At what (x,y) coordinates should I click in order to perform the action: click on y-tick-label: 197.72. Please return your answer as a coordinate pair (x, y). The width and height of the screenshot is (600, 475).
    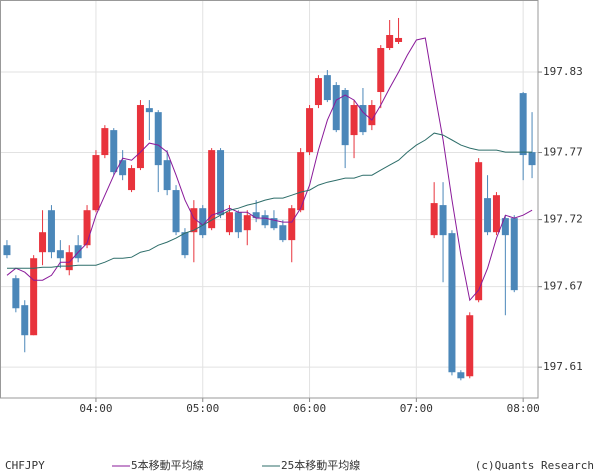
    Looking at the image, I should click on (563, 219).